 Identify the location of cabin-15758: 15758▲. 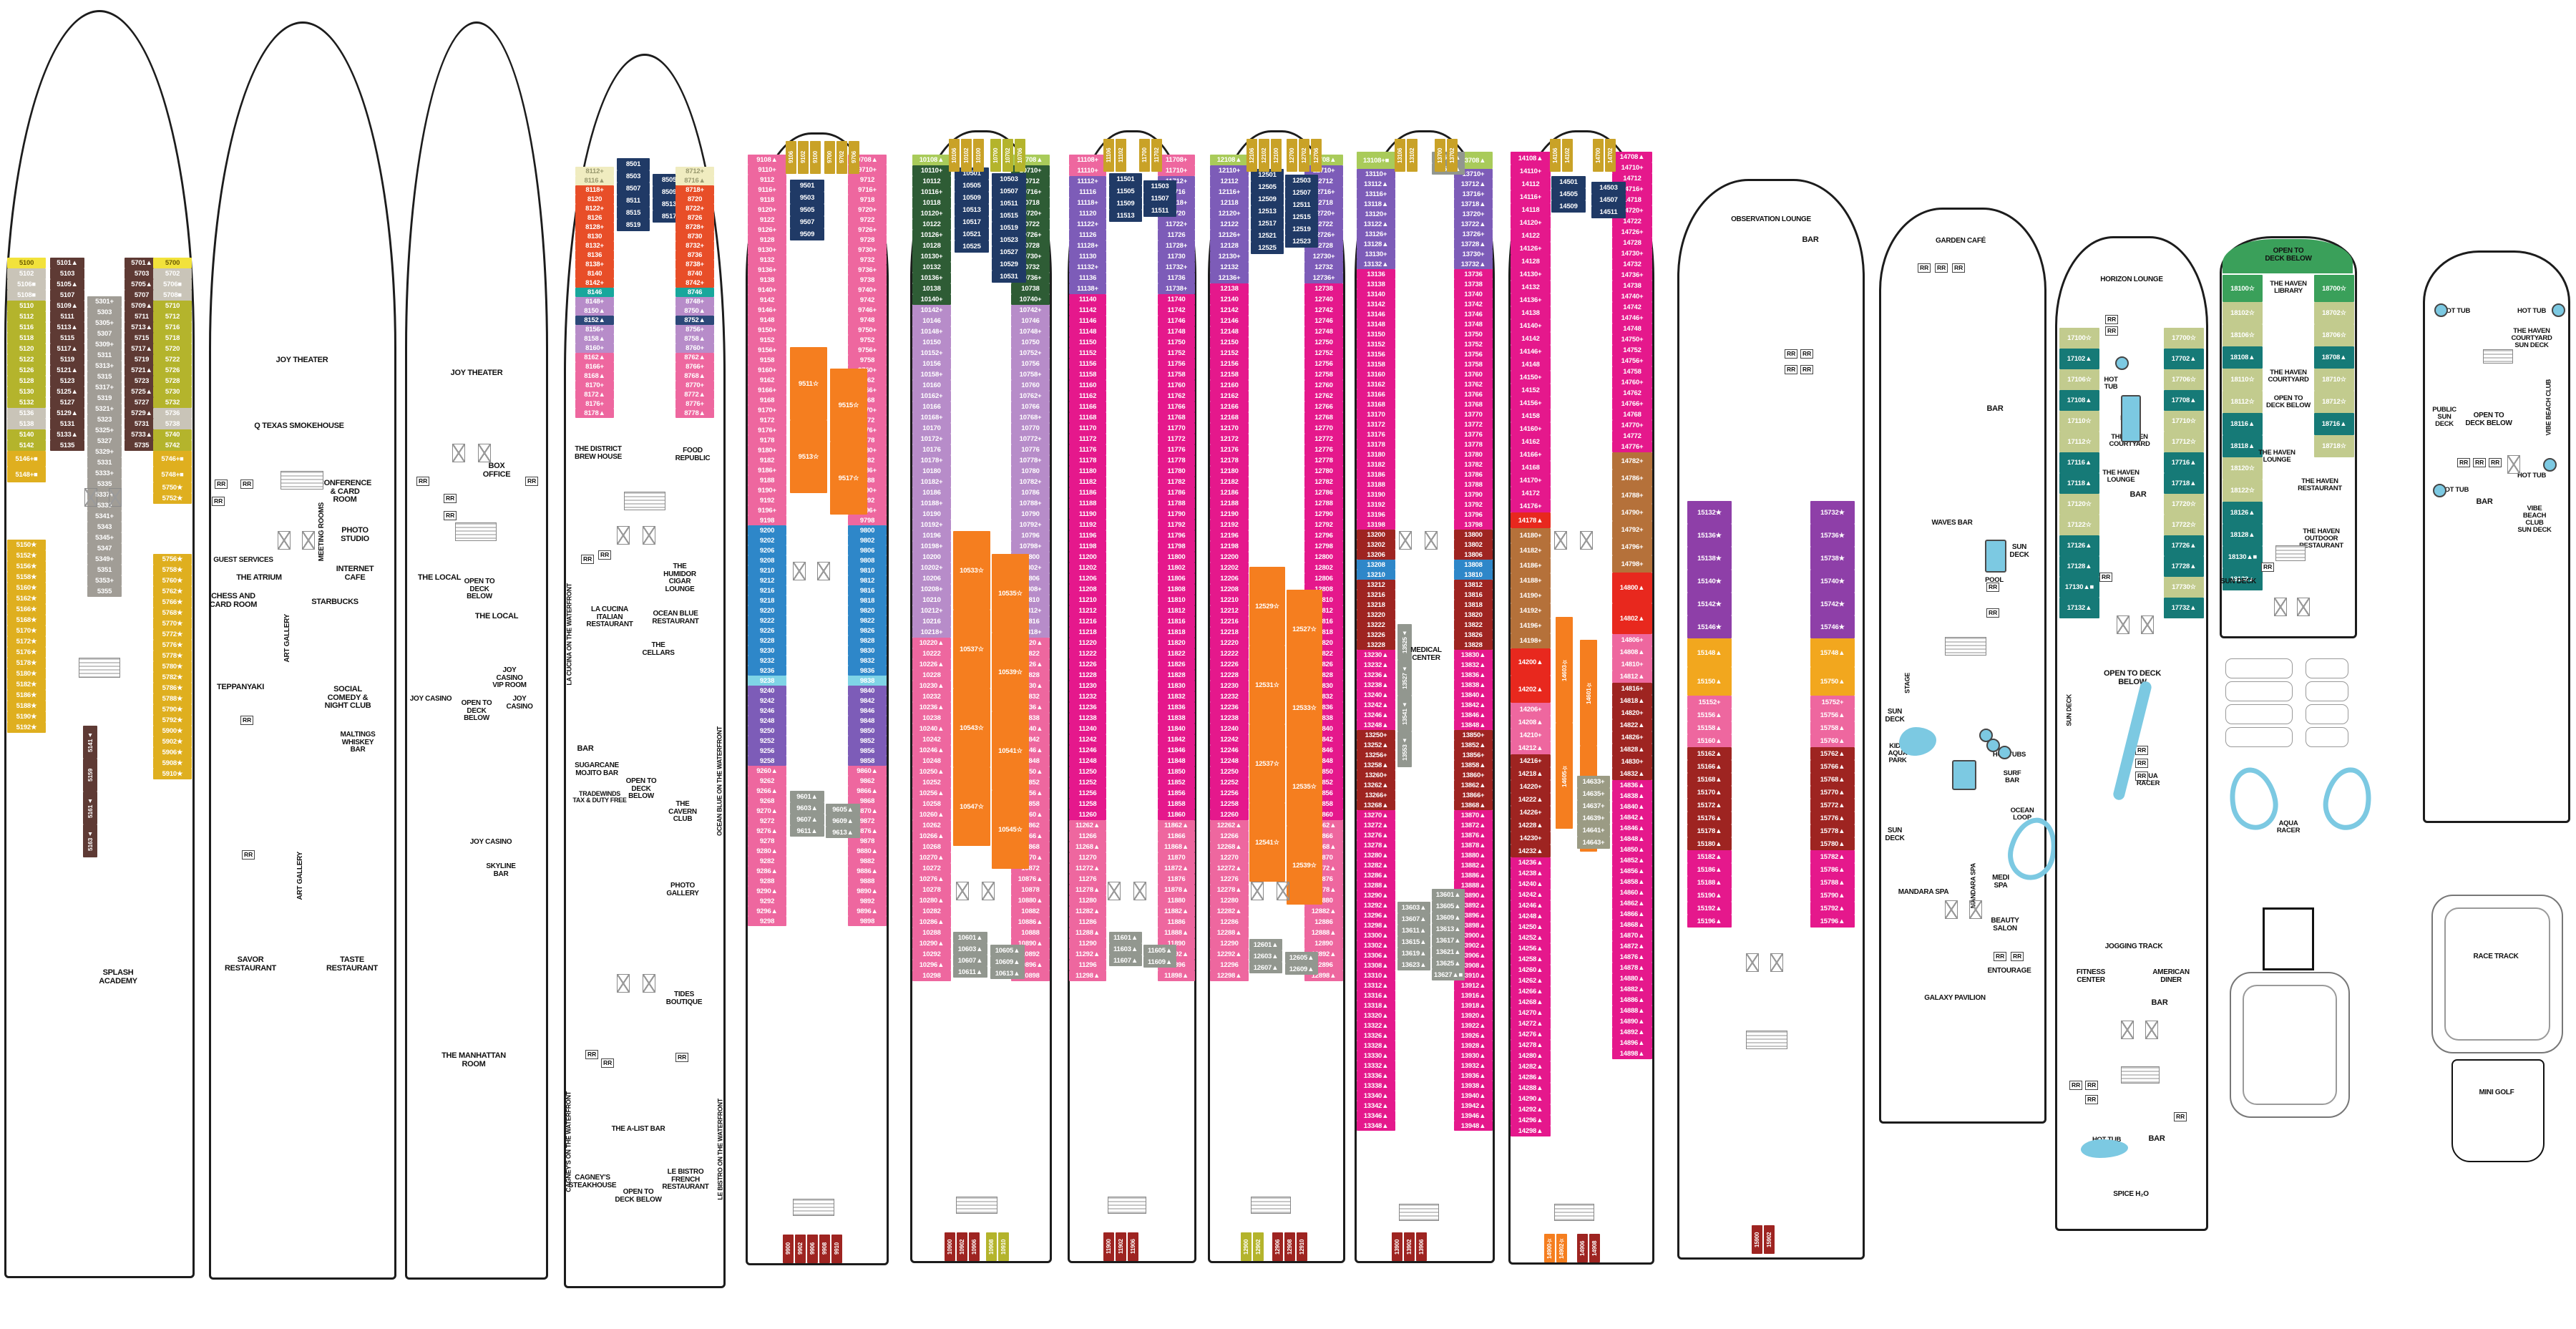
(1832, 727).